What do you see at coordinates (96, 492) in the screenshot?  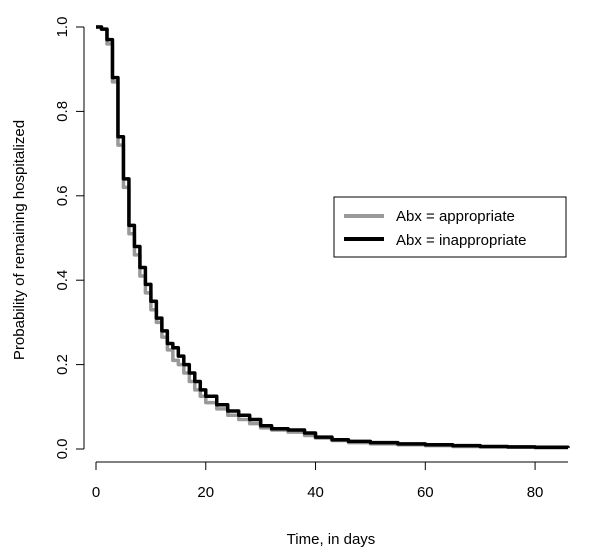 I see `x-tick-label: 0` at bounding box center [96, 492].